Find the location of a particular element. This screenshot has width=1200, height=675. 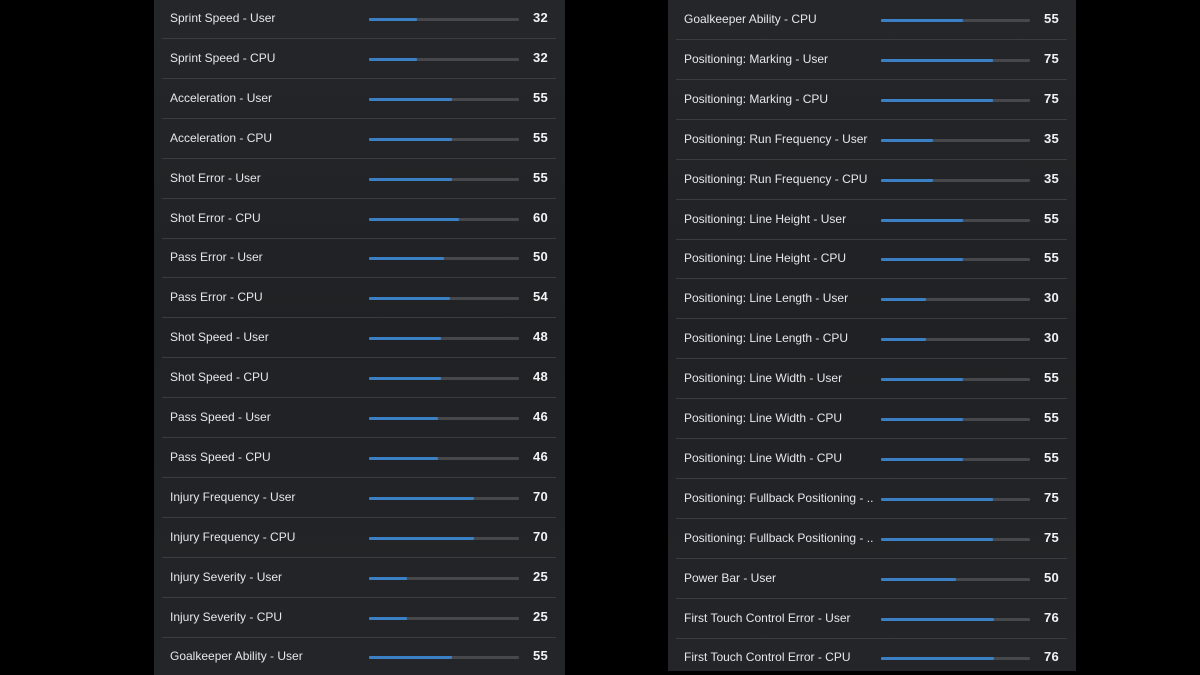

slider-row: Positioning: Line Height - User 55 is located at coordinates (871, 220).